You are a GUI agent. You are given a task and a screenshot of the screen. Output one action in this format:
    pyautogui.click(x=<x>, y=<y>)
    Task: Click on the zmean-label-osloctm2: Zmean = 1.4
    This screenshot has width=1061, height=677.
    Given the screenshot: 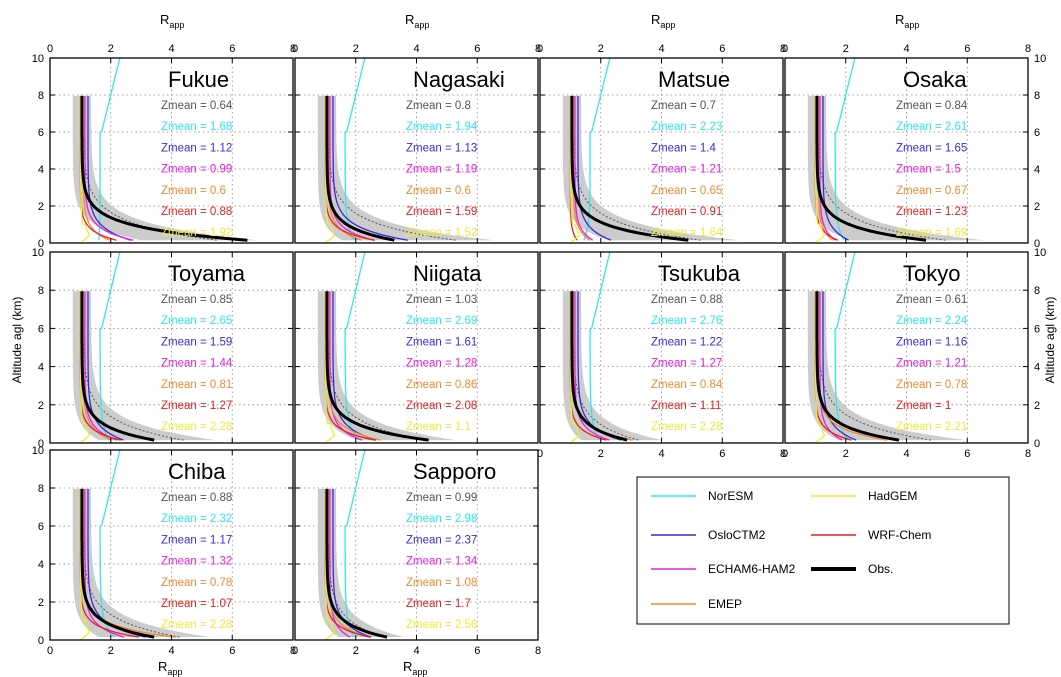 What is the action you would take?
    pyautogui.click(x=683, y=148)
    